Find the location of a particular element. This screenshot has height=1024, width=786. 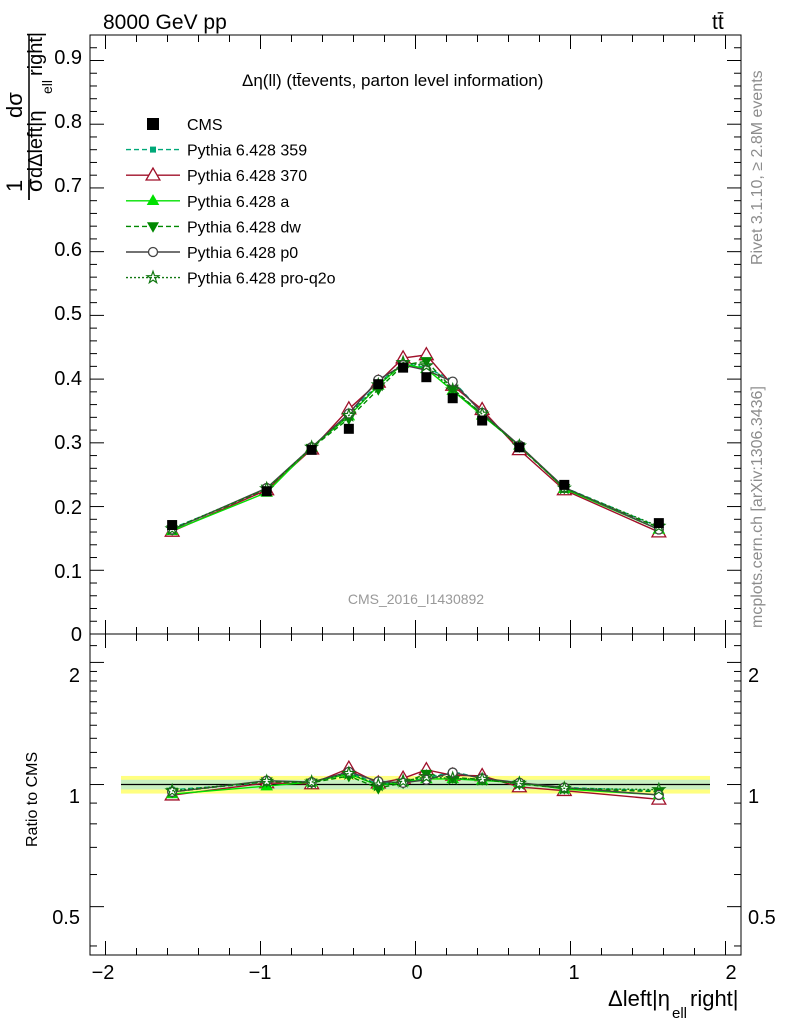

rivet-version-label: Rivet 3.1.10, ≥ 2.8M events is located at coordinates (757, 167).